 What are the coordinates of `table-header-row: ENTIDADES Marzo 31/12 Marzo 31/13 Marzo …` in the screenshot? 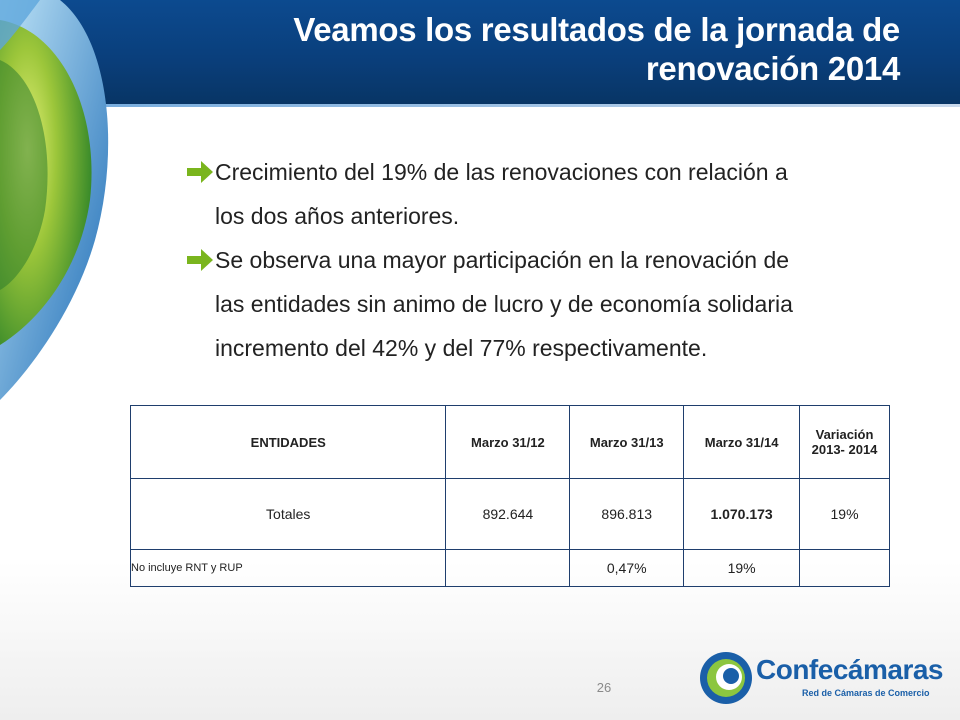 It's located at (509, 442).